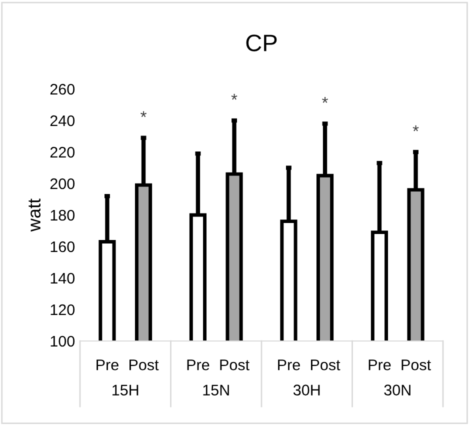 The width and height of the screenshot is (470, 425). I want to click on x-tick-label: 30H, so click(306, 390).